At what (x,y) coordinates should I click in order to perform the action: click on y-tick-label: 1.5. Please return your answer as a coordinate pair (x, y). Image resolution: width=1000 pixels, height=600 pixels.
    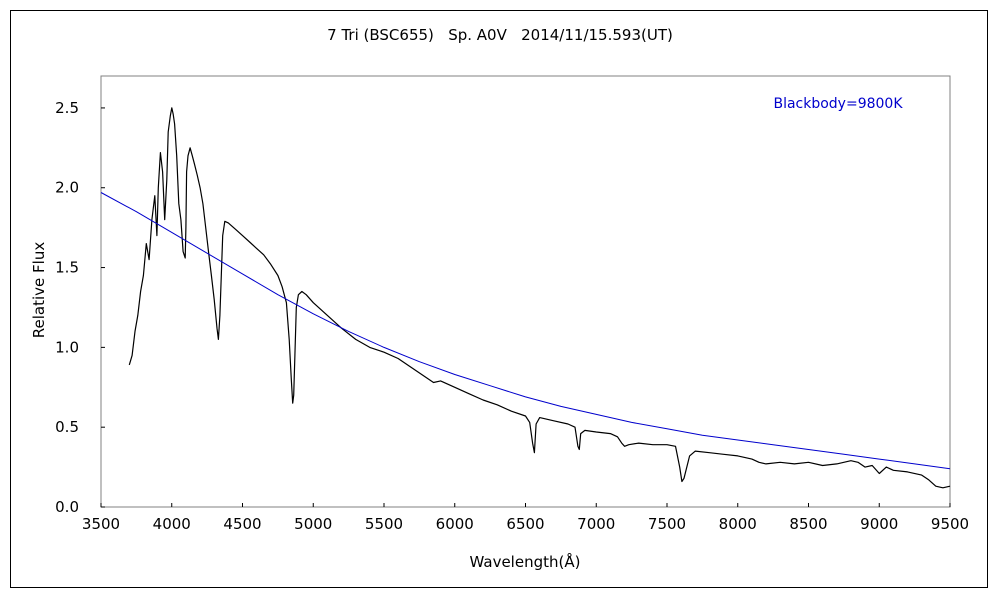
    Looking at the image, I should click on (67, 268).